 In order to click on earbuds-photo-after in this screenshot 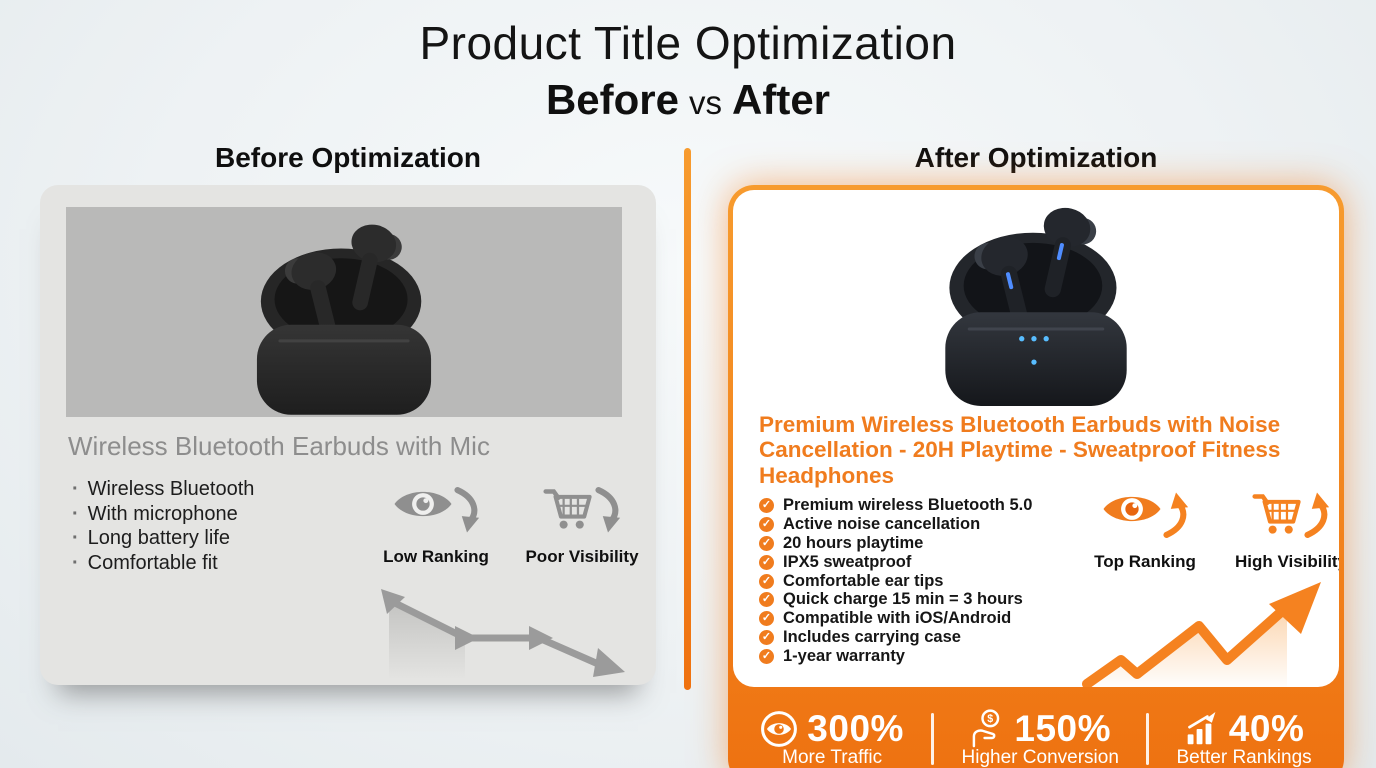, I will do `click(1036, 306)`.